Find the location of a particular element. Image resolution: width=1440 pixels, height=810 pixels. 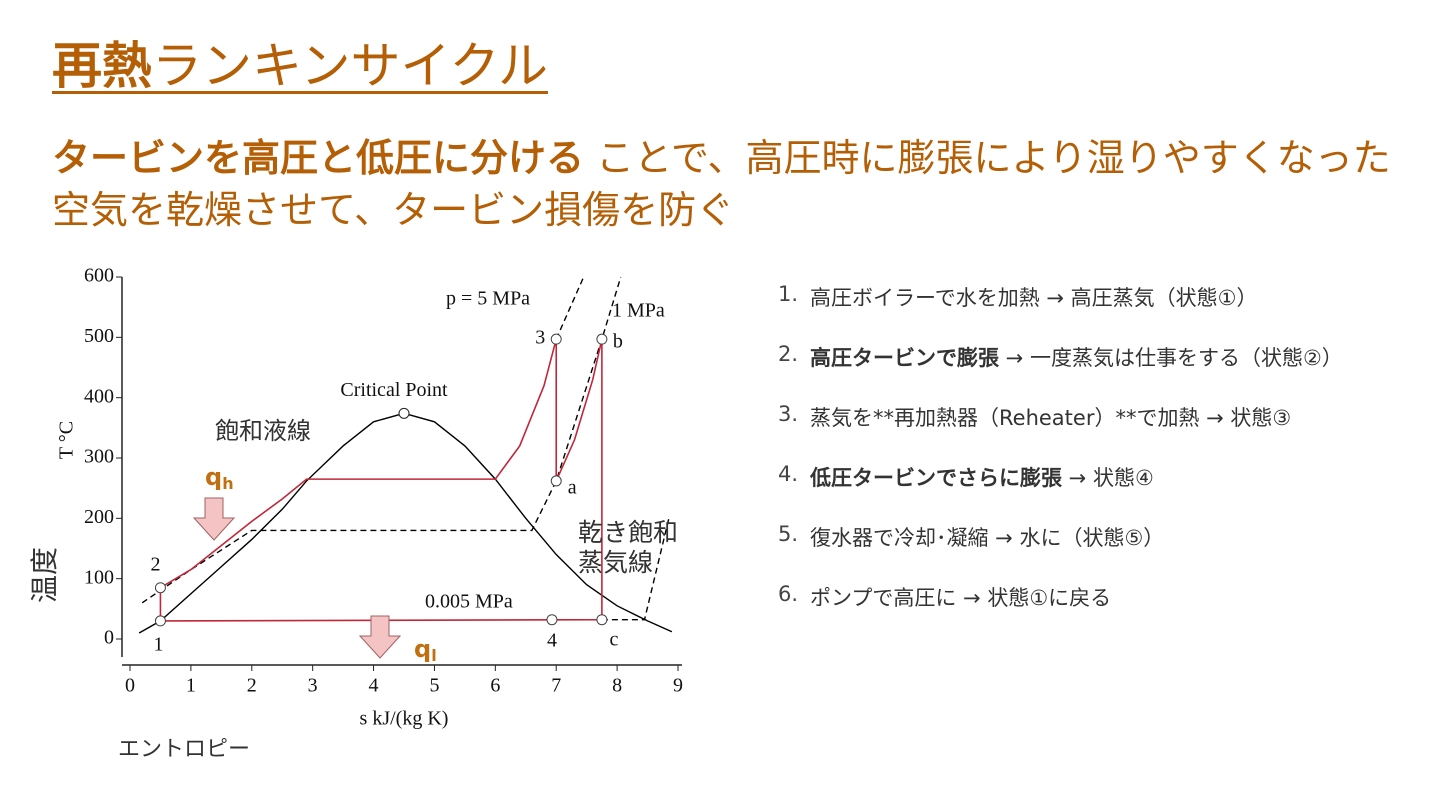

isobar-label: p = 5 MPa is located at coordinates (488, 299).